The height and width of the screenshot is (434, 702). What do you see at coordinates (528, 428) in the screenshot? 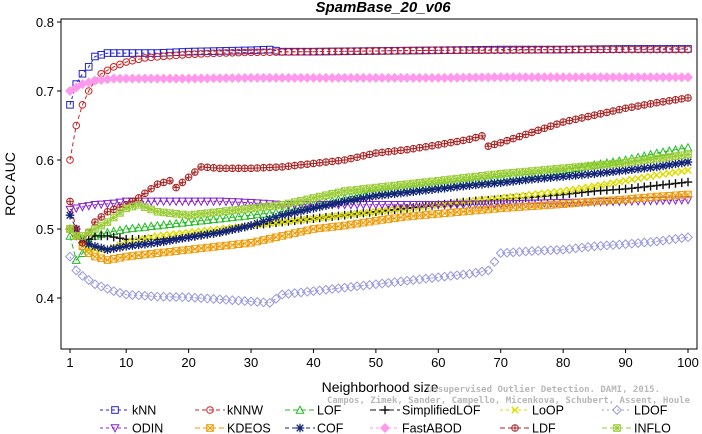
I see `legend-item: LDF` at bounding box center [528, 428].